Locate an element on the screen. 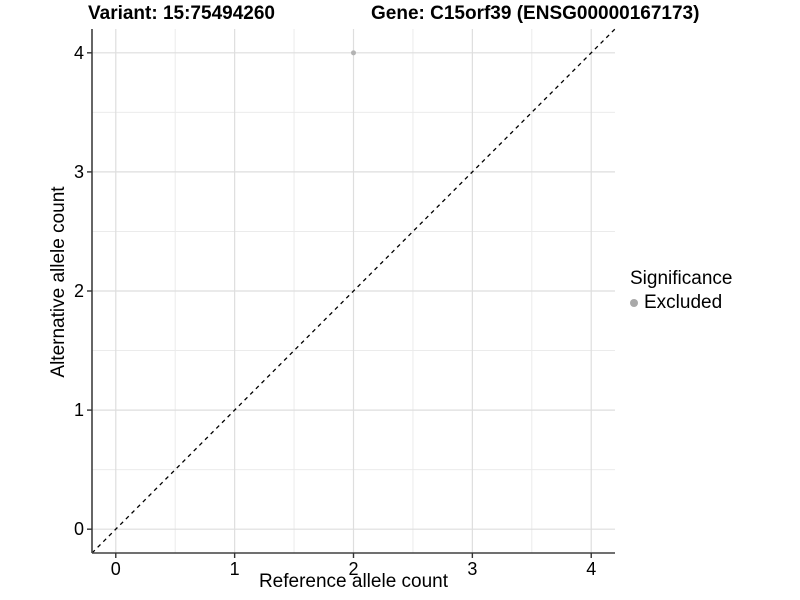 The image size is (800, 600). legend: Significance Excluded is located at coordinates (681, 291).